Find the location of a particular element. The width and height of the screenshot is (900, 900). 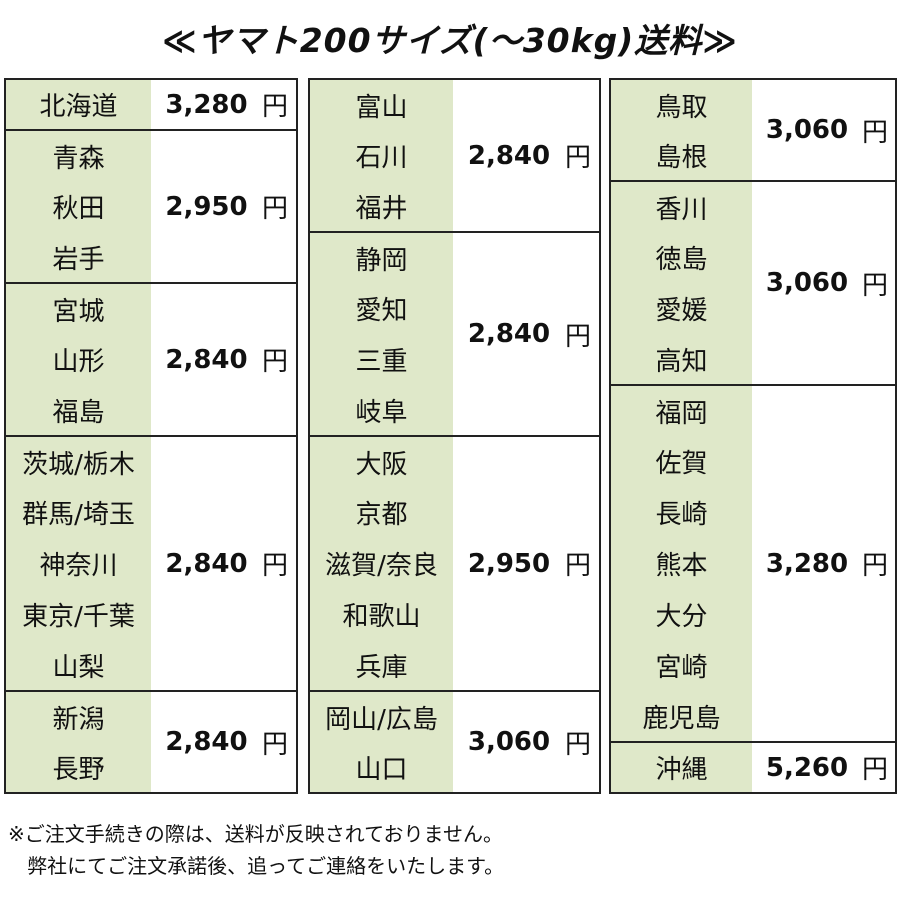

prefecture-cell: 北海道 is located at coordinates (78, 104).